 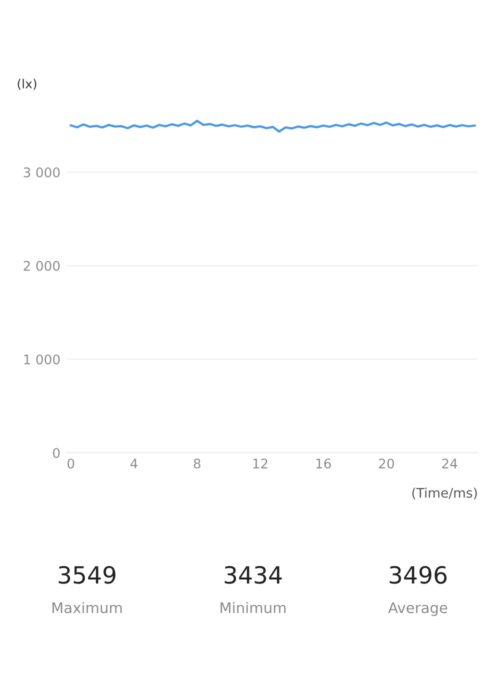 What do you see at coordinates (42, 172) in the screenshot?
I see `y-tick-label: 3 000` at bounding box center [42, 172].